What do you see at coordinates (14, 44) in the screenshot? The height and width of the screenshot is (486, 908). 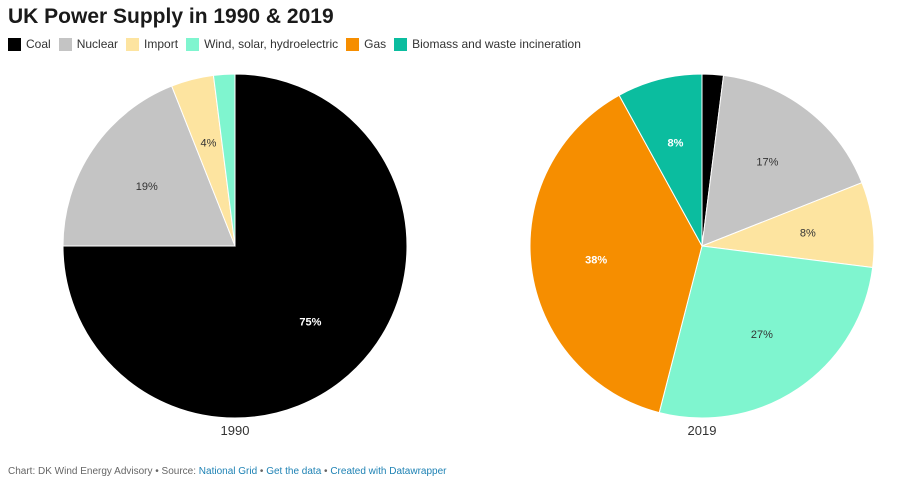 I see `legend-swatch-coal` at bounding box center [14, 44].